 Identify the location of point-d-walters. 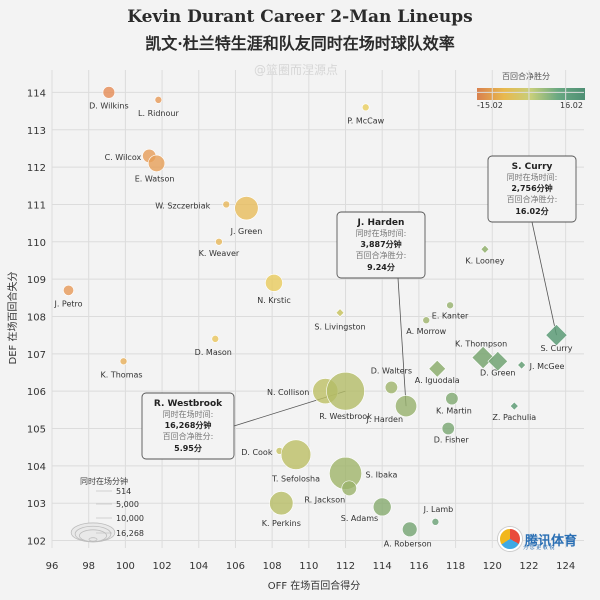
(391, 387).